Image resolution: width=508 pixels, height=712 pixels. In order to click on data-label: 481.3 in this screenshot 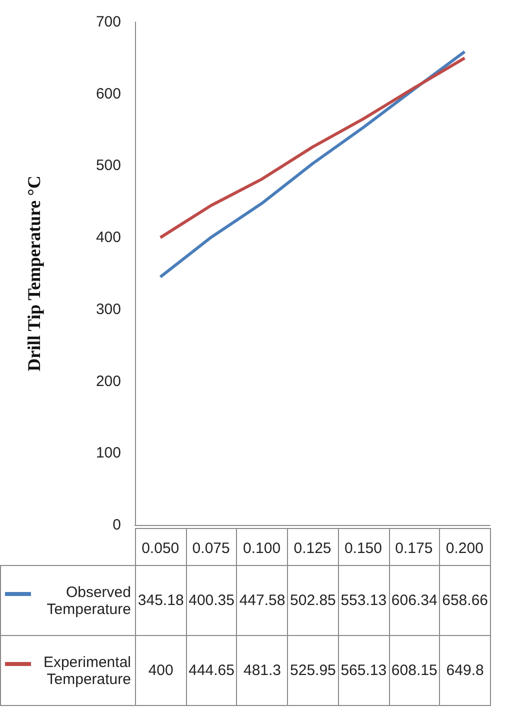, I will do `click(262, 671)`.